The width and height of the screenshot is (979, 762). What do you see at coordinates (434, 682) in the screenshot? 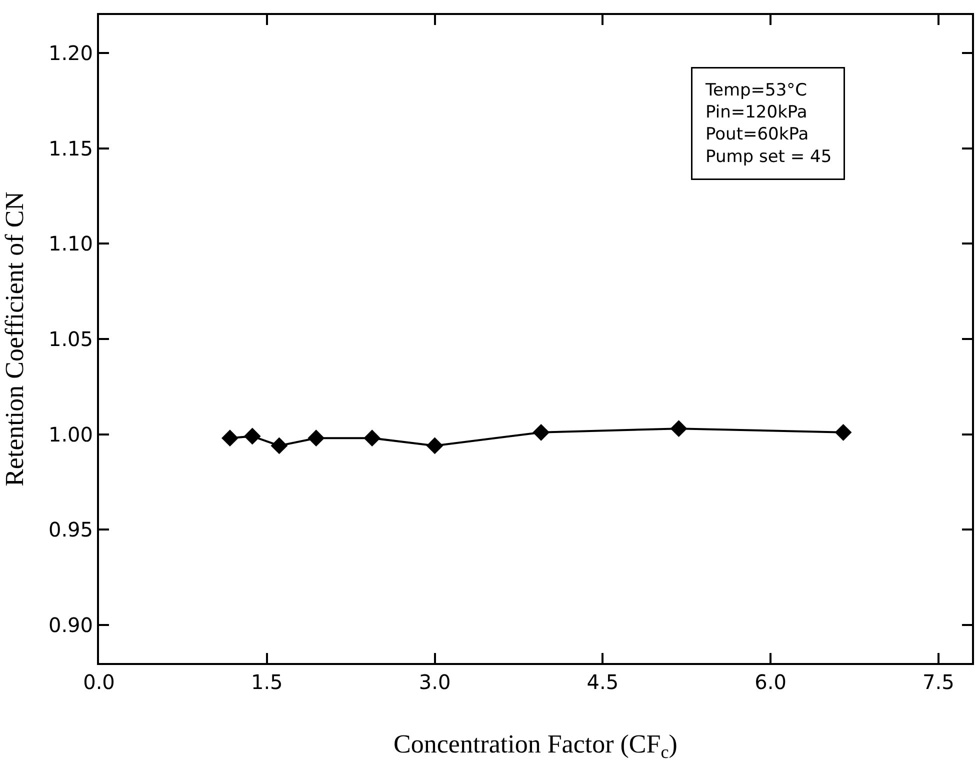
I see `x-tick-label: 3.0` at bounding box center [434, 682].